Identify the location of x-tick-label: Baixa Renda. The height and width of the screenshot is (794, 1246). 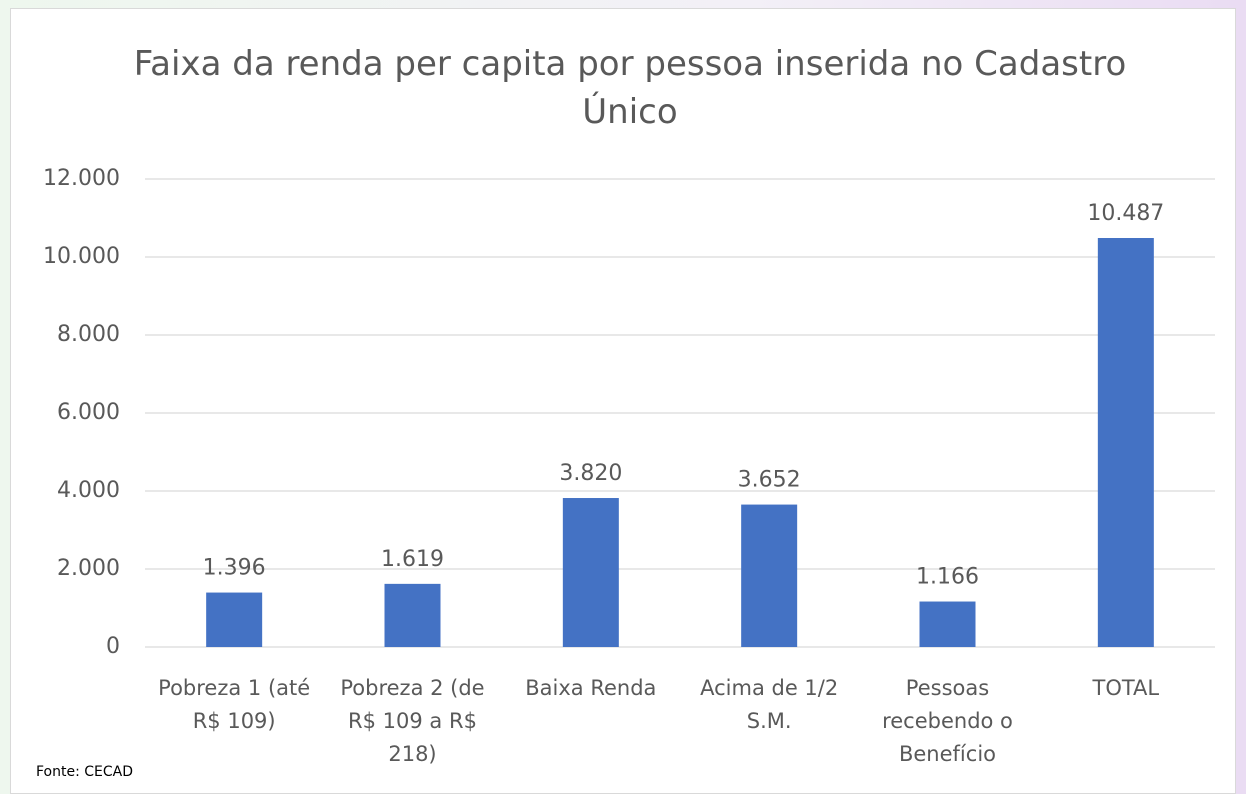
(591, 688).